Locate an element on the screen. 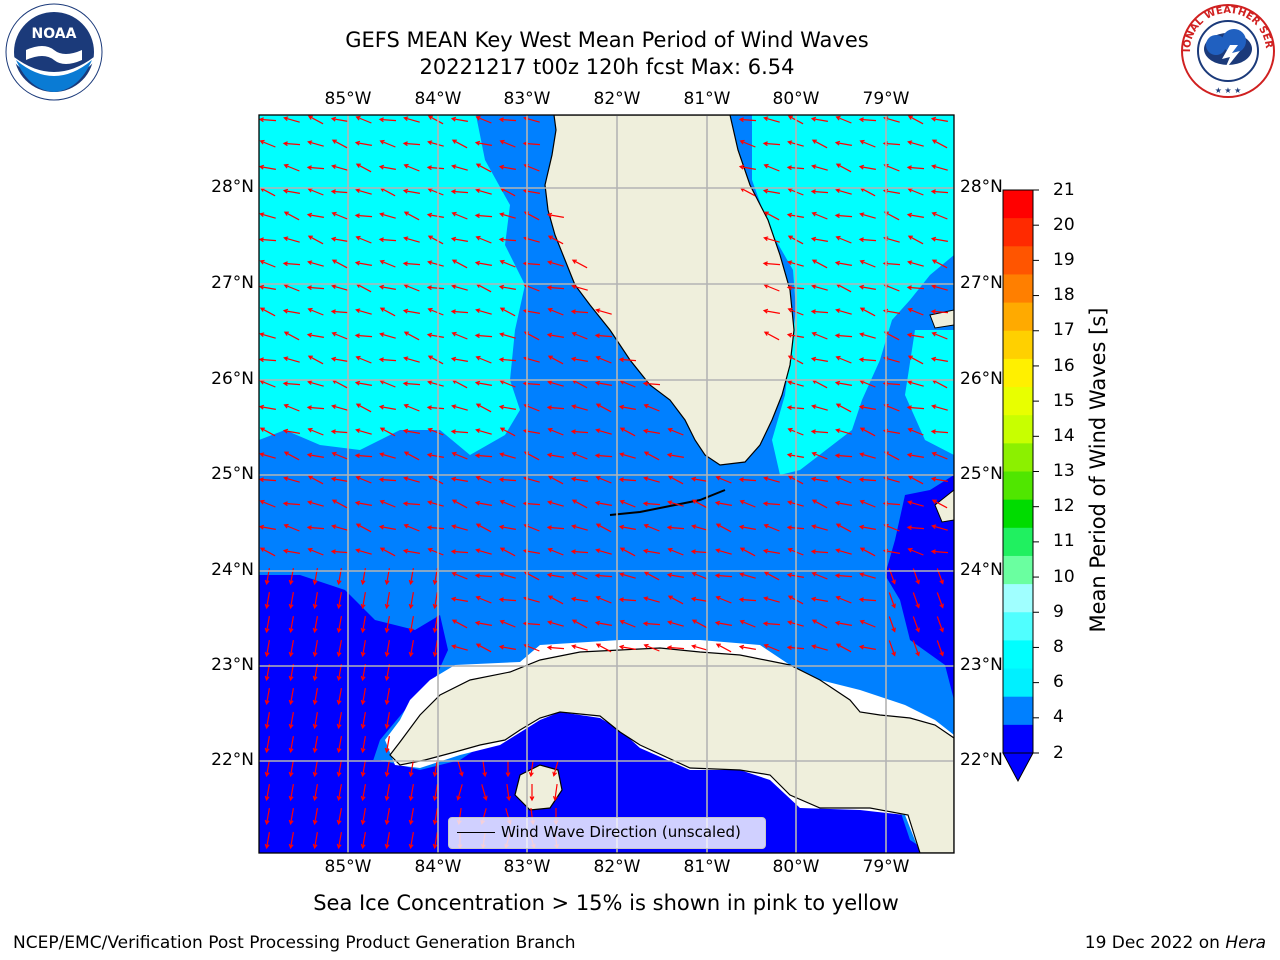  lon-label-top: 83°W is located at coordinates (527, 99).